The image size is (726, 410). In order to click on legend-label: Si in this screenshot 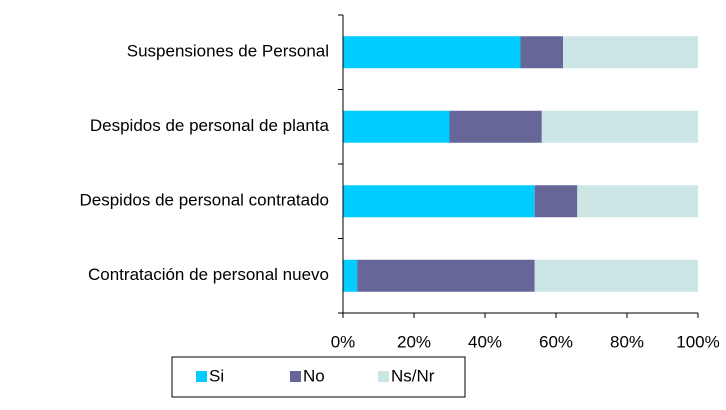, I will do `click(216, 375)`.